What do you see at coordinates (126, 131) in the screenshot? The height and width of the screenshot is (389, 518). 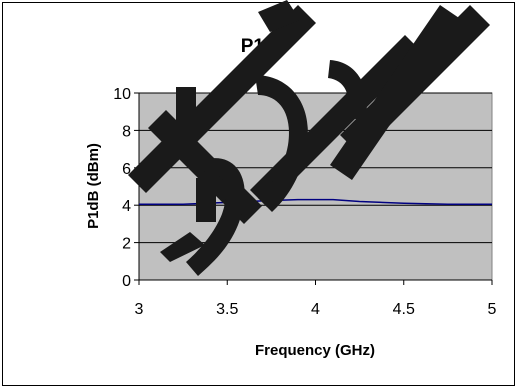 I see `y-tick-label: 8` at bounding box center [126, 131].